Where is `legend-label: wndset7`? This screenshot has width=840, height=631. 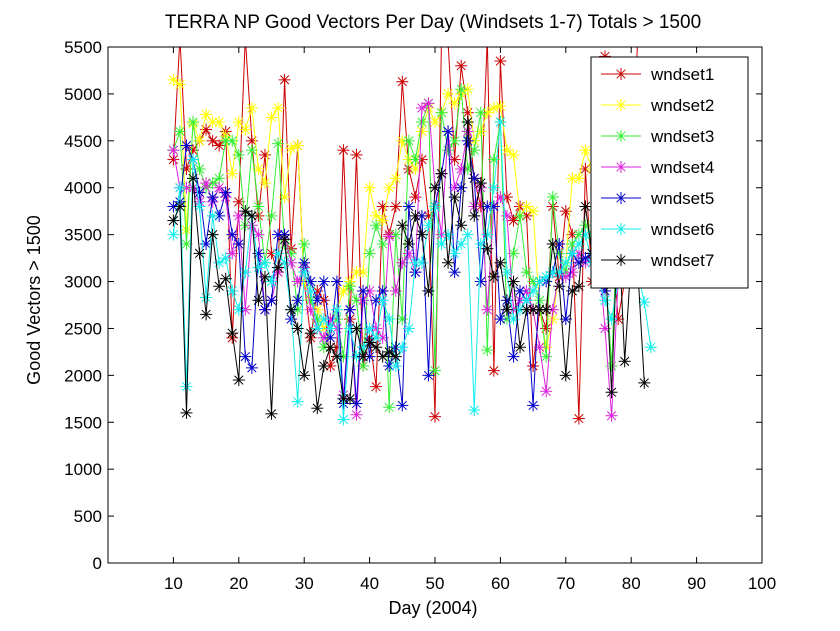
legend-label: wndset7 is located at coordinates (682, 260).